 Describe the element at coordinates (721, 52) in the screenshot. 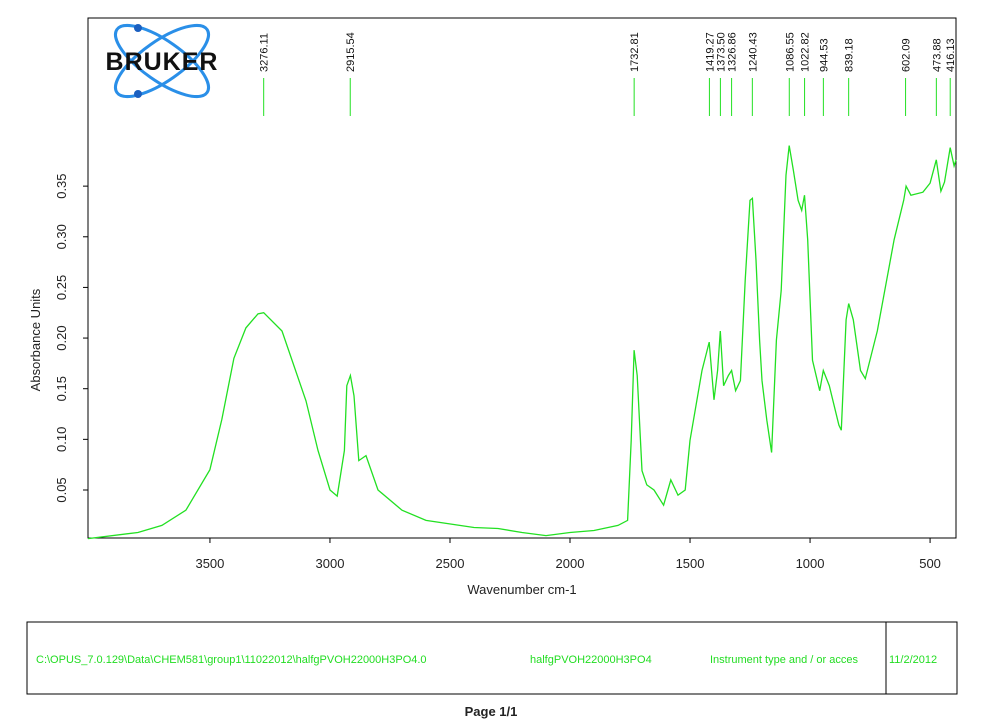

I see `peak-label: 1373.50` at that location.